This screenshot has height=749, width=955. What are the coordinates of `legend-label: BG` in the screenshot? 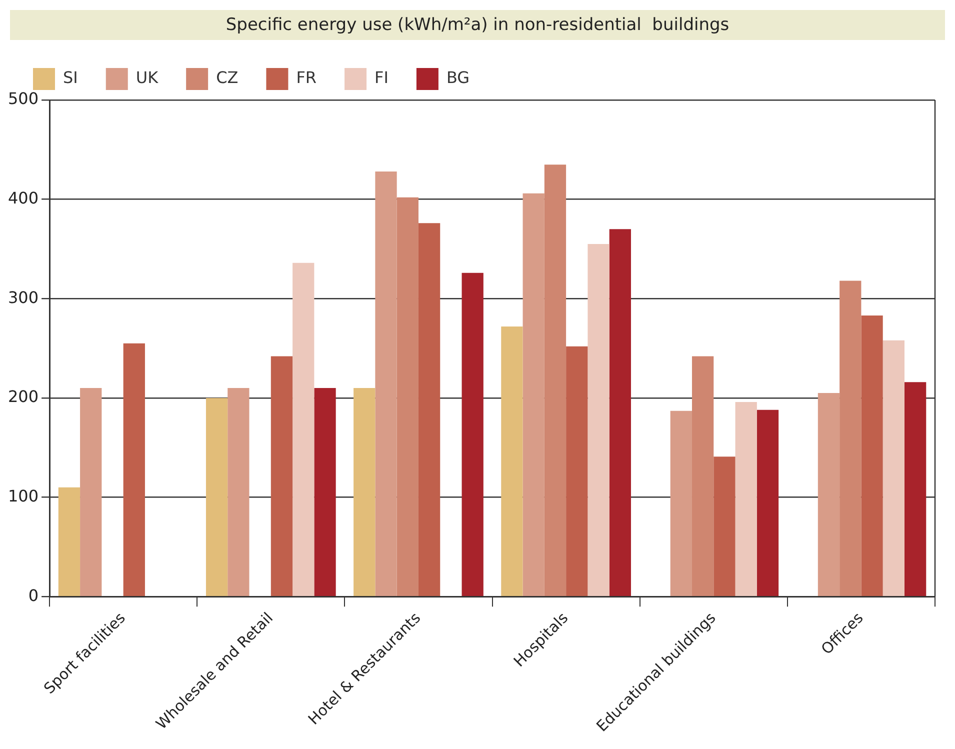 It's located at (458, 78).